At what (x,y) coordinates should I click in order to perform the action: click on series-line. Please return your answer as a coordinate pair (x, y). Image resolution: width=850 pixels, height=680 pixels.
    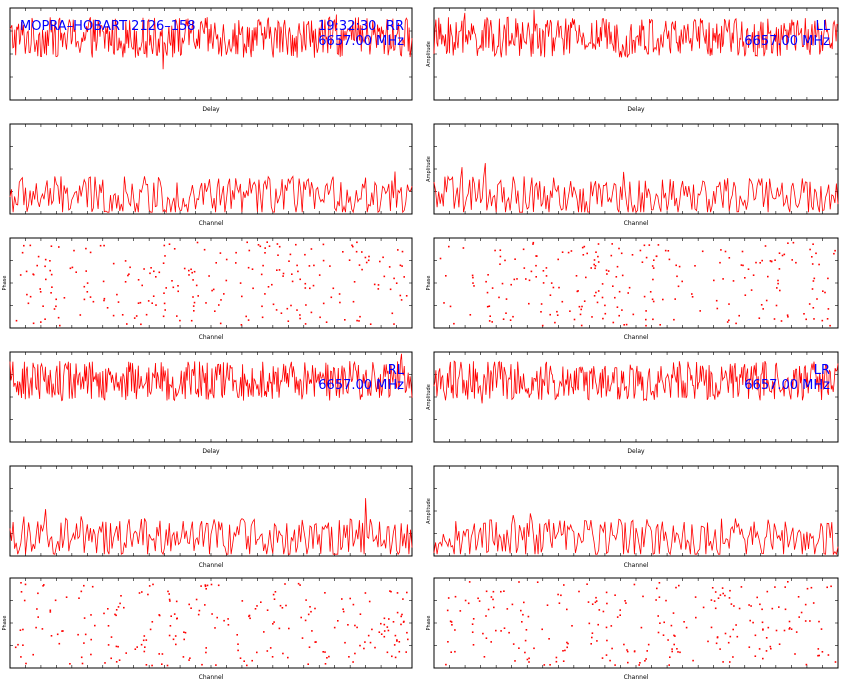
    Looking at the image, I should click on (211, 42).